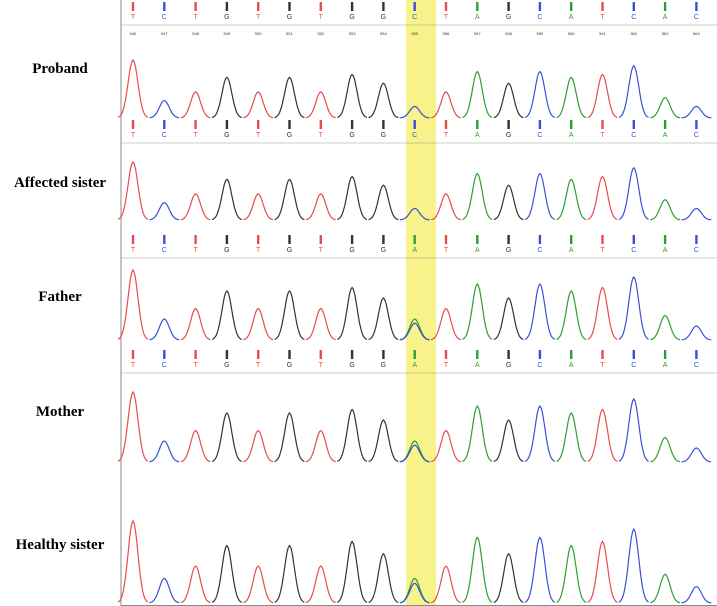 The width and height of the screenshot is (717, 606). What do you see at coordinates (60, 545) in the screenshot?
I see `sample-label-healthy-sister: Healthy sister` at bounding box center [60, 545].